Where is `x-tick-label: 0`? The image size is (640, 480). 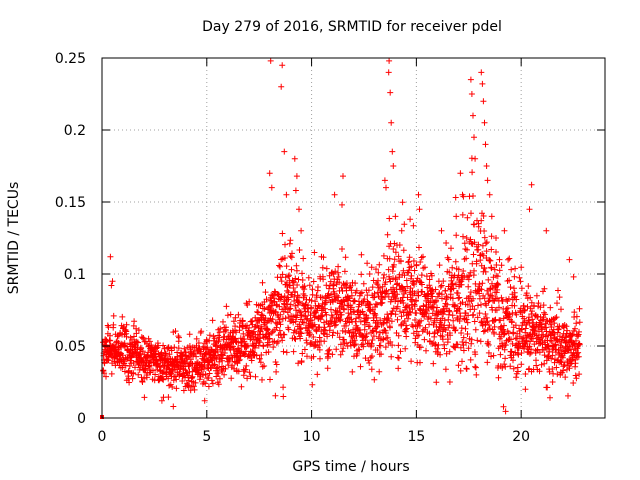 x-tick-label: 0 is located at coordinates (102, 437).